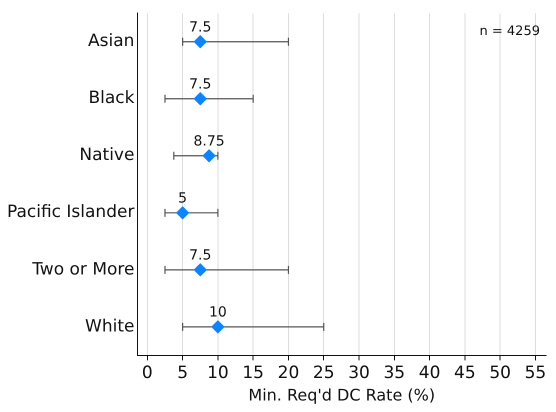  What do you see at coordinates (289, 373) in the screenshot?
I see `x-tick-label: 20` at bounding box center [289, 373].